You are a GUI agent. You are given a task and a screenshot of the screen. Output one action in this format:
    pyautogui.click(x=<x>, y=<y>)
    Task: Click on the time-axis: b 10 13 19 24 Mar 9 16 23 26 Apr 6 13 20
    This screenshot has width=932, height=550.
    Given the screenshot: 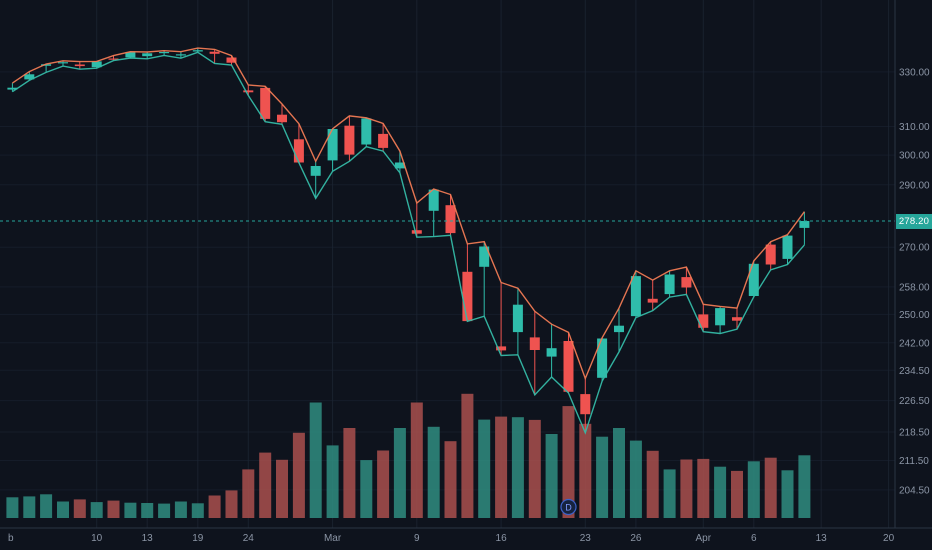 What is the action you would take?
    pyautogui.click(x=451, y=538)
    